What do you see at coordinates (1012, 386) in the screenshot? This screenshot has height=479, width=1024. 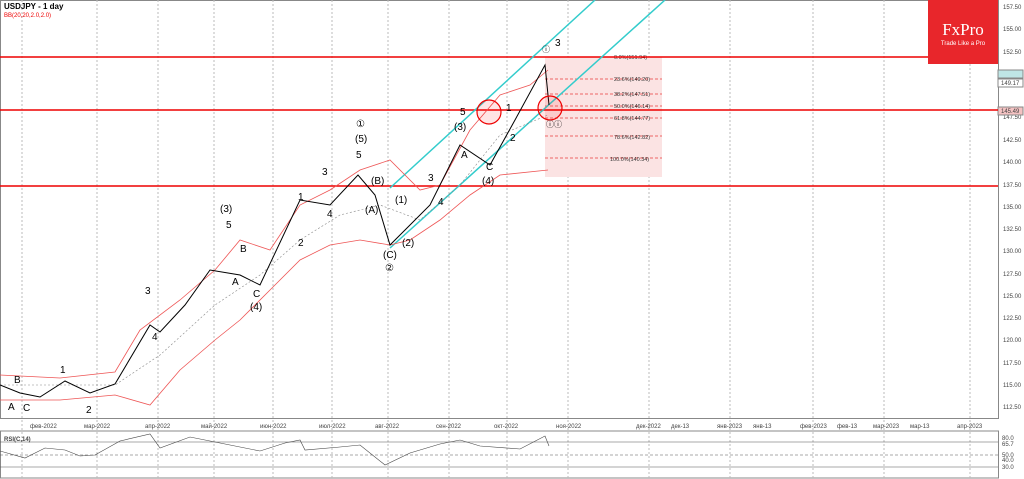 I see `svg-text: 115.00` at bounding box center [1012, 386].